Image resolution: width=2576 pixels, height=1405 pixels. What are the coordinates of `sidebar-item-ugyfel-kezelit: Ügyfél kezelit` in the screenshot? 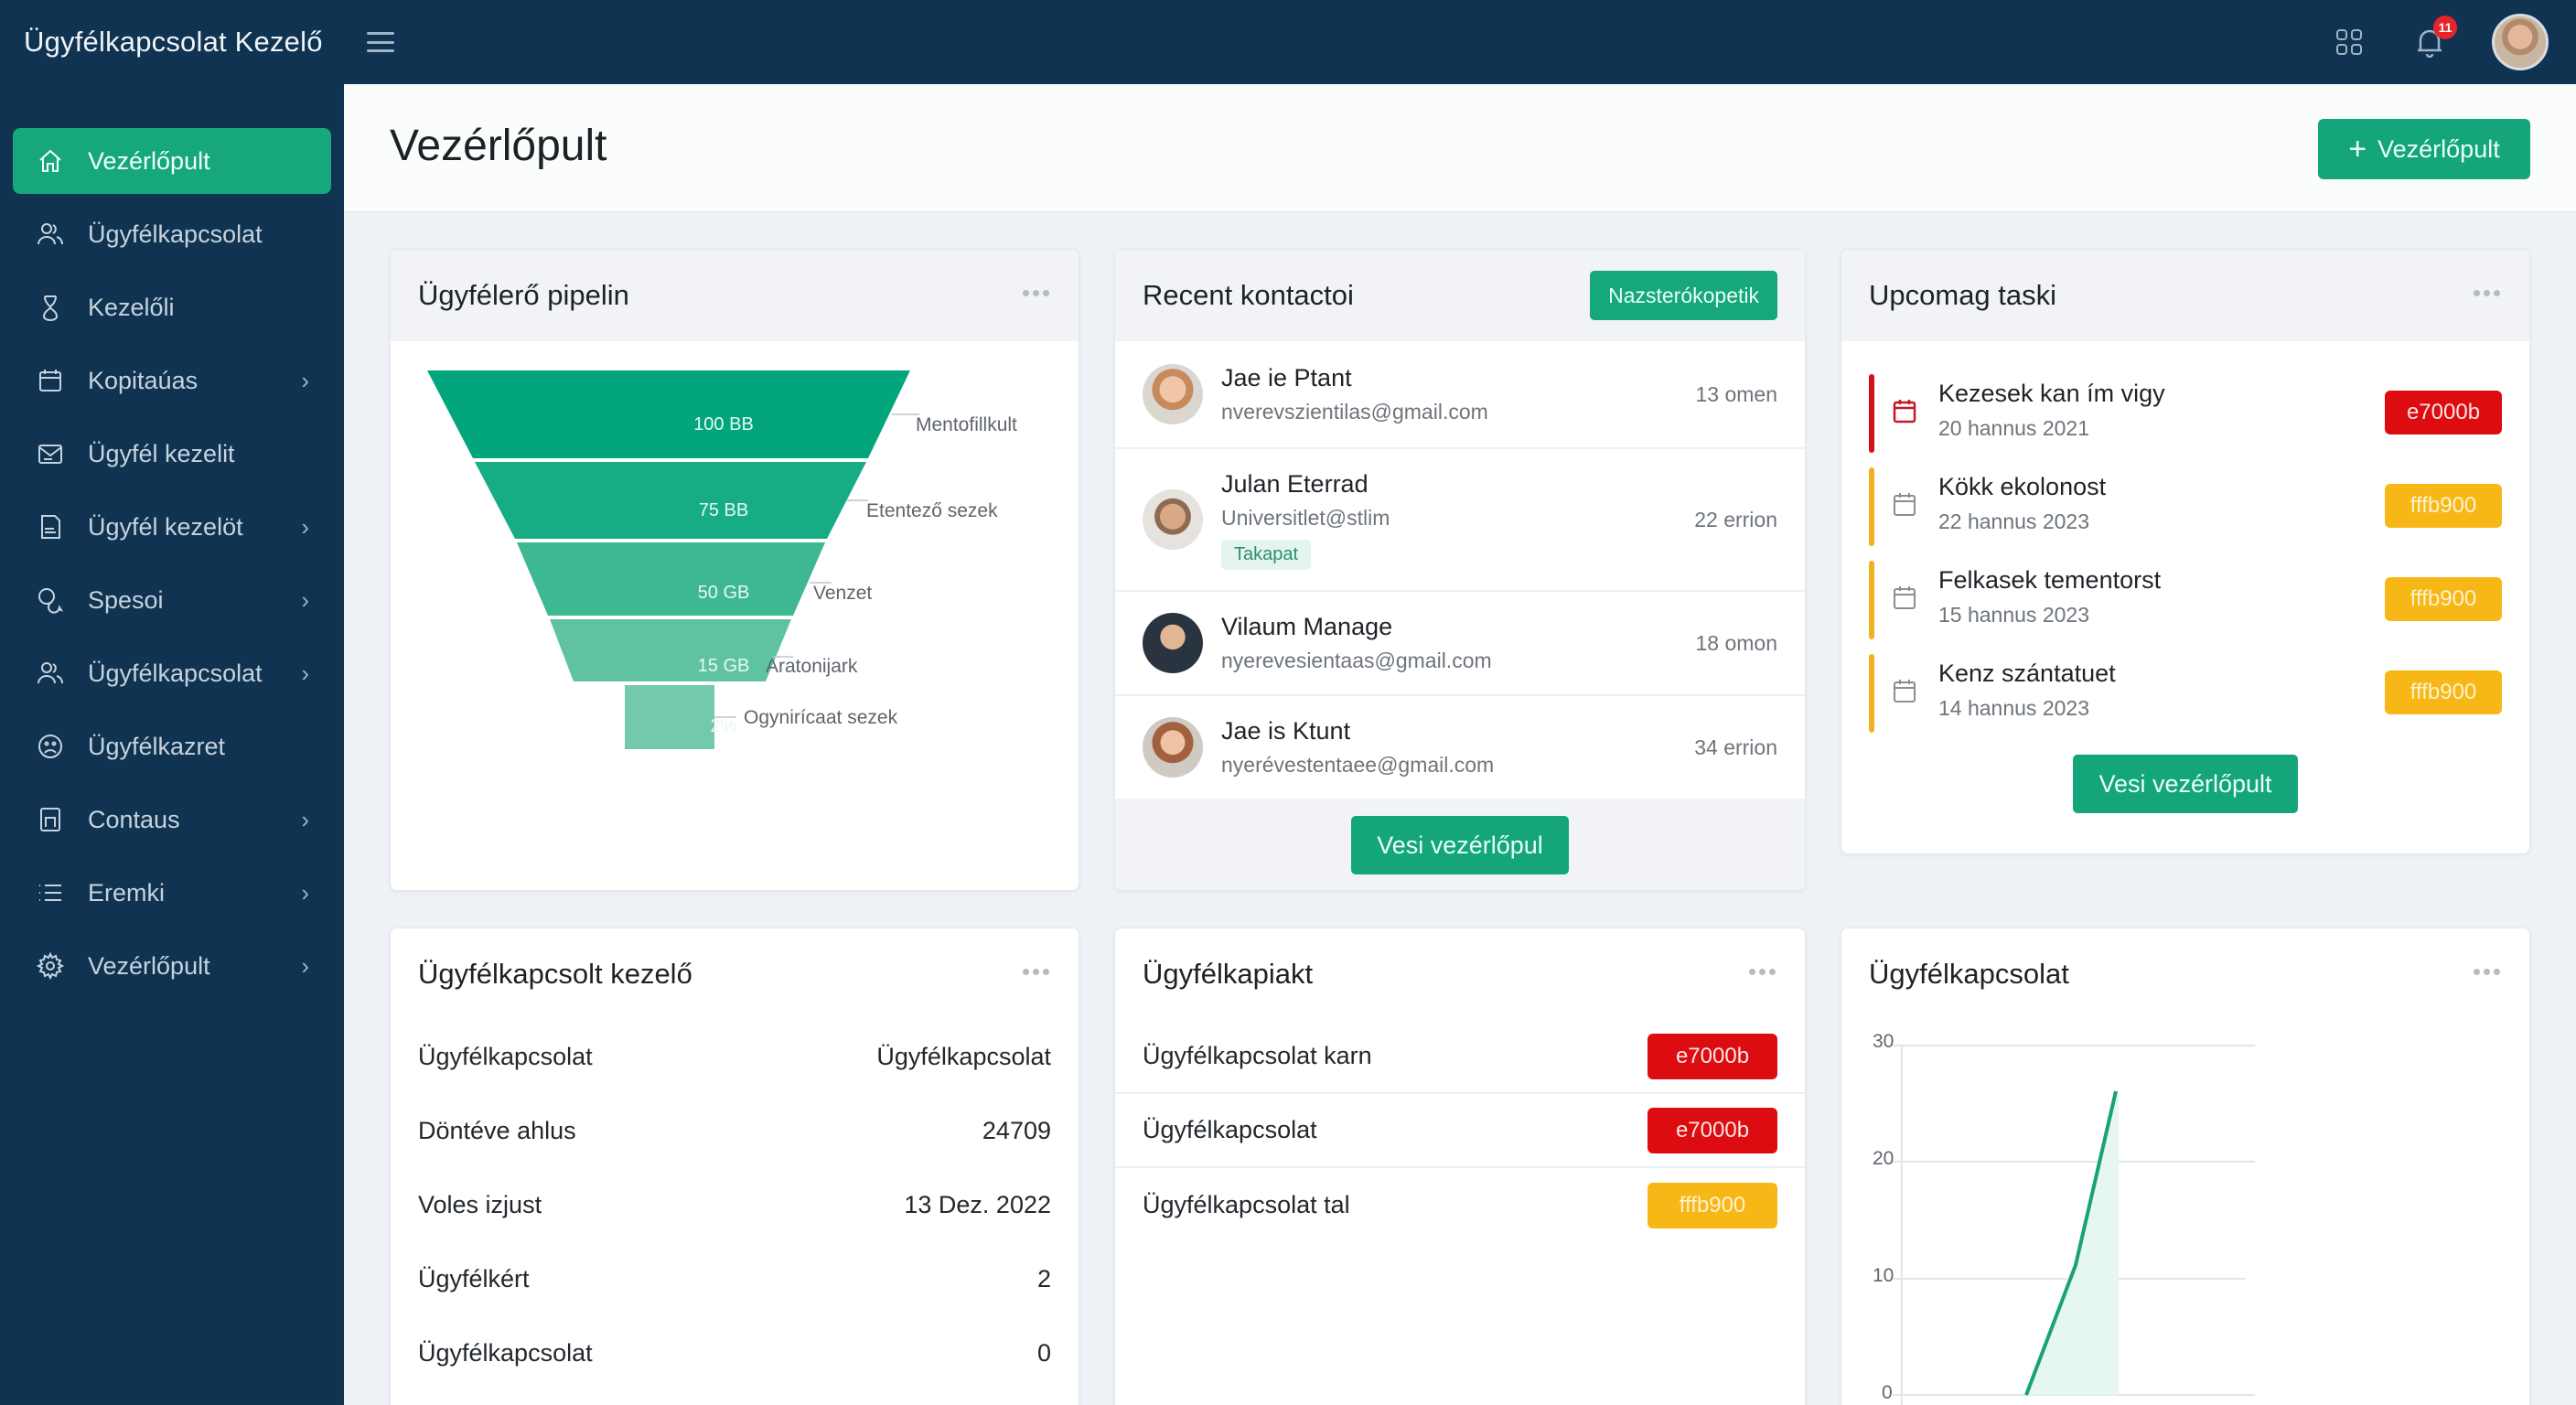 It's located at (172, 454).